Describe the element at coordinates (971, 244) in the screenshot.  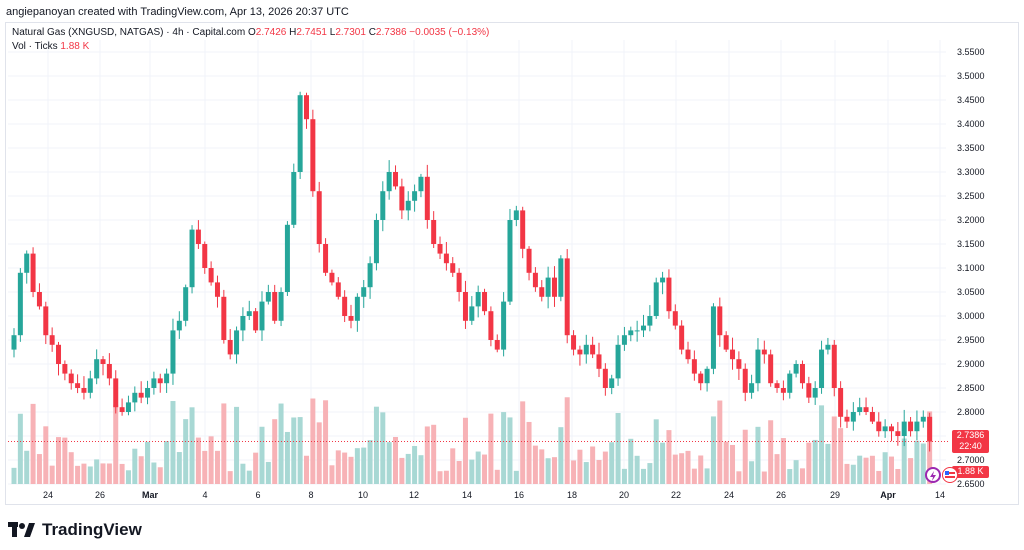
I see `price-tick-label: 3.1500` at that location.